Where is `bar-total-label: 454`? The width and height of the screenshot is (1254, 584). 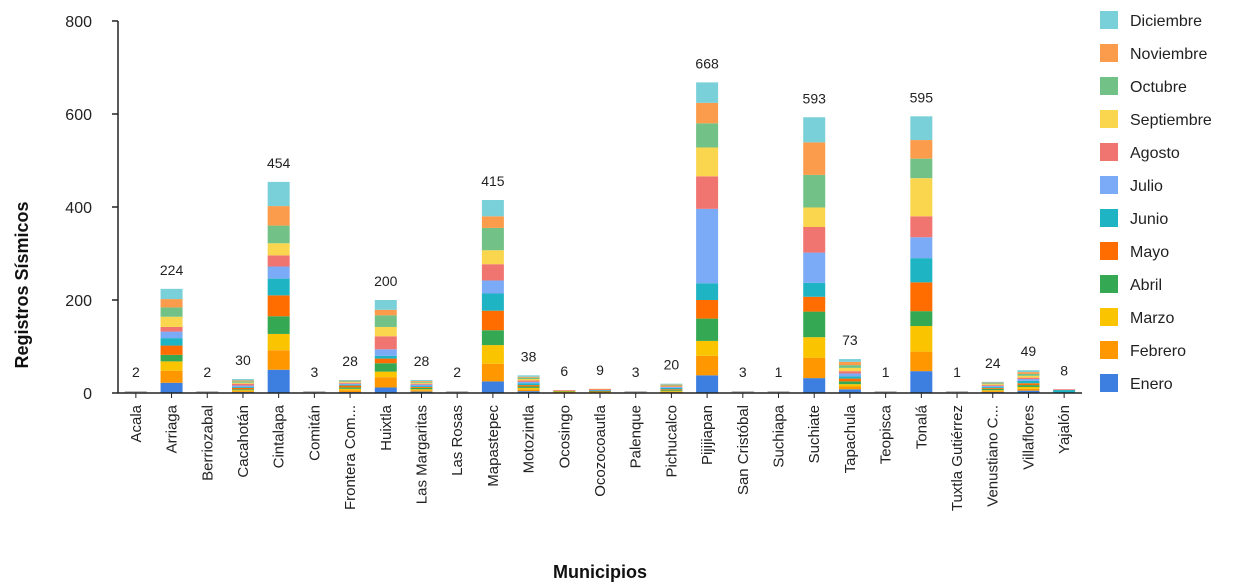
bar-total-label: 454 is located at coordinates (279, 163).